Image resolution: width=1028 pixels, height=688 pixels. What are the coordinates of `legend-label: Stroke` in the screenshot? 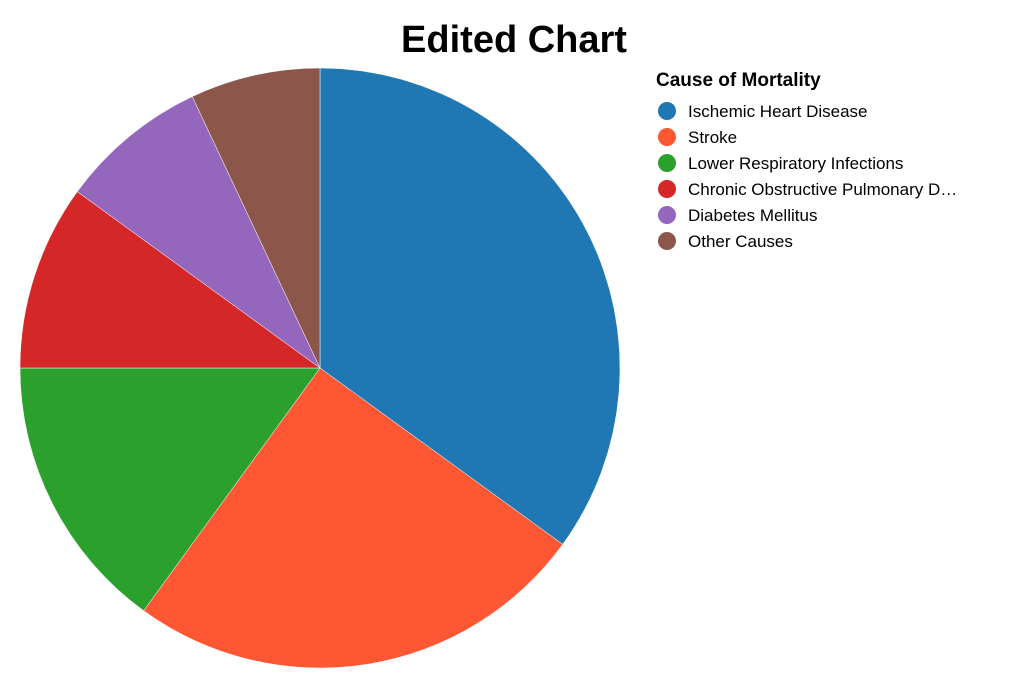 It's located at (712, 137).